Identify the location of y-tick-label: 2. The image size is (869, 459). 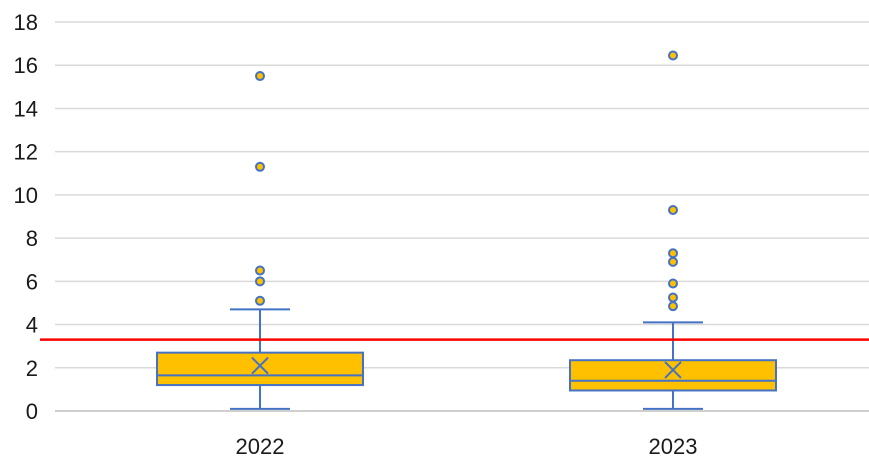
(32, 368).